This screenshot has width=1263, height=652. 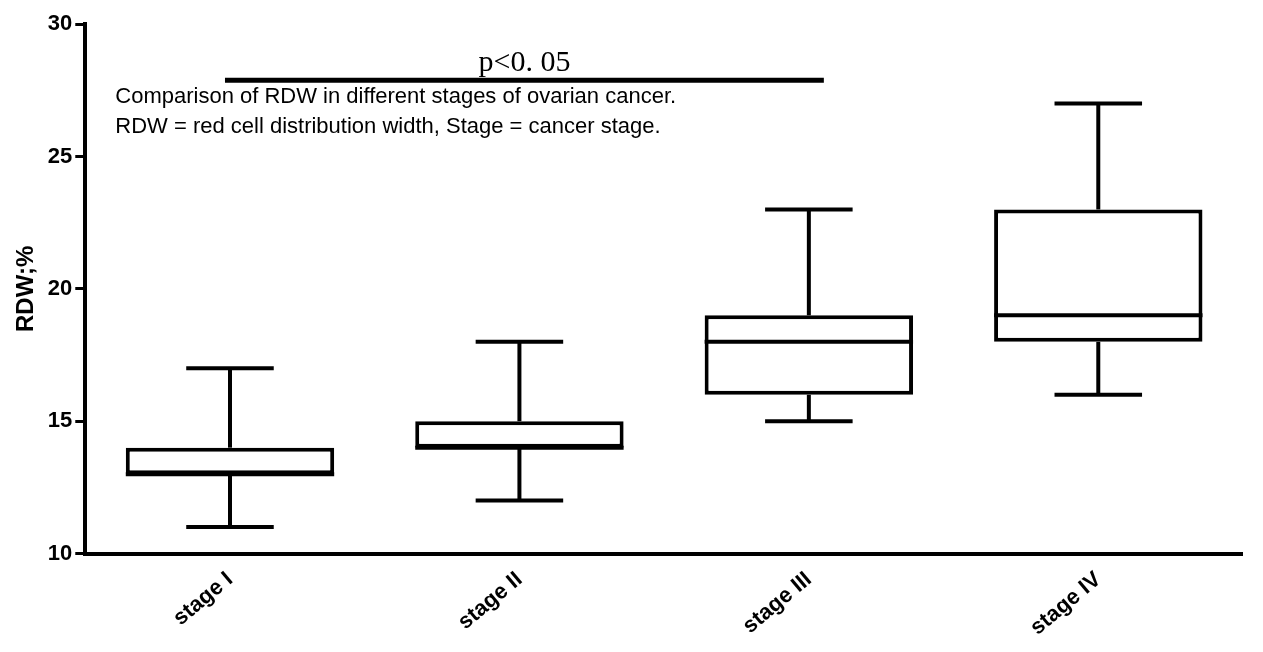 I want to click on y-tick-label: 30, so click(x=60, y=23).